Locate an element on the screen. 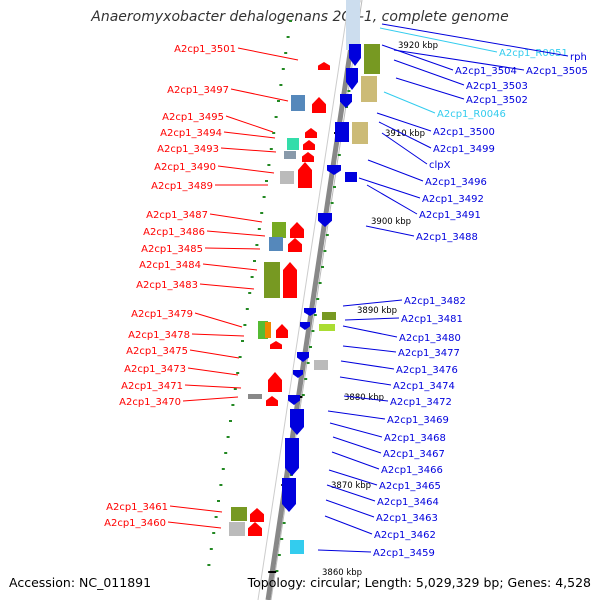 This screenshot has height=600, width=600. gene-label-left: A2cp1_3485 is located at coordinates (172, 249).